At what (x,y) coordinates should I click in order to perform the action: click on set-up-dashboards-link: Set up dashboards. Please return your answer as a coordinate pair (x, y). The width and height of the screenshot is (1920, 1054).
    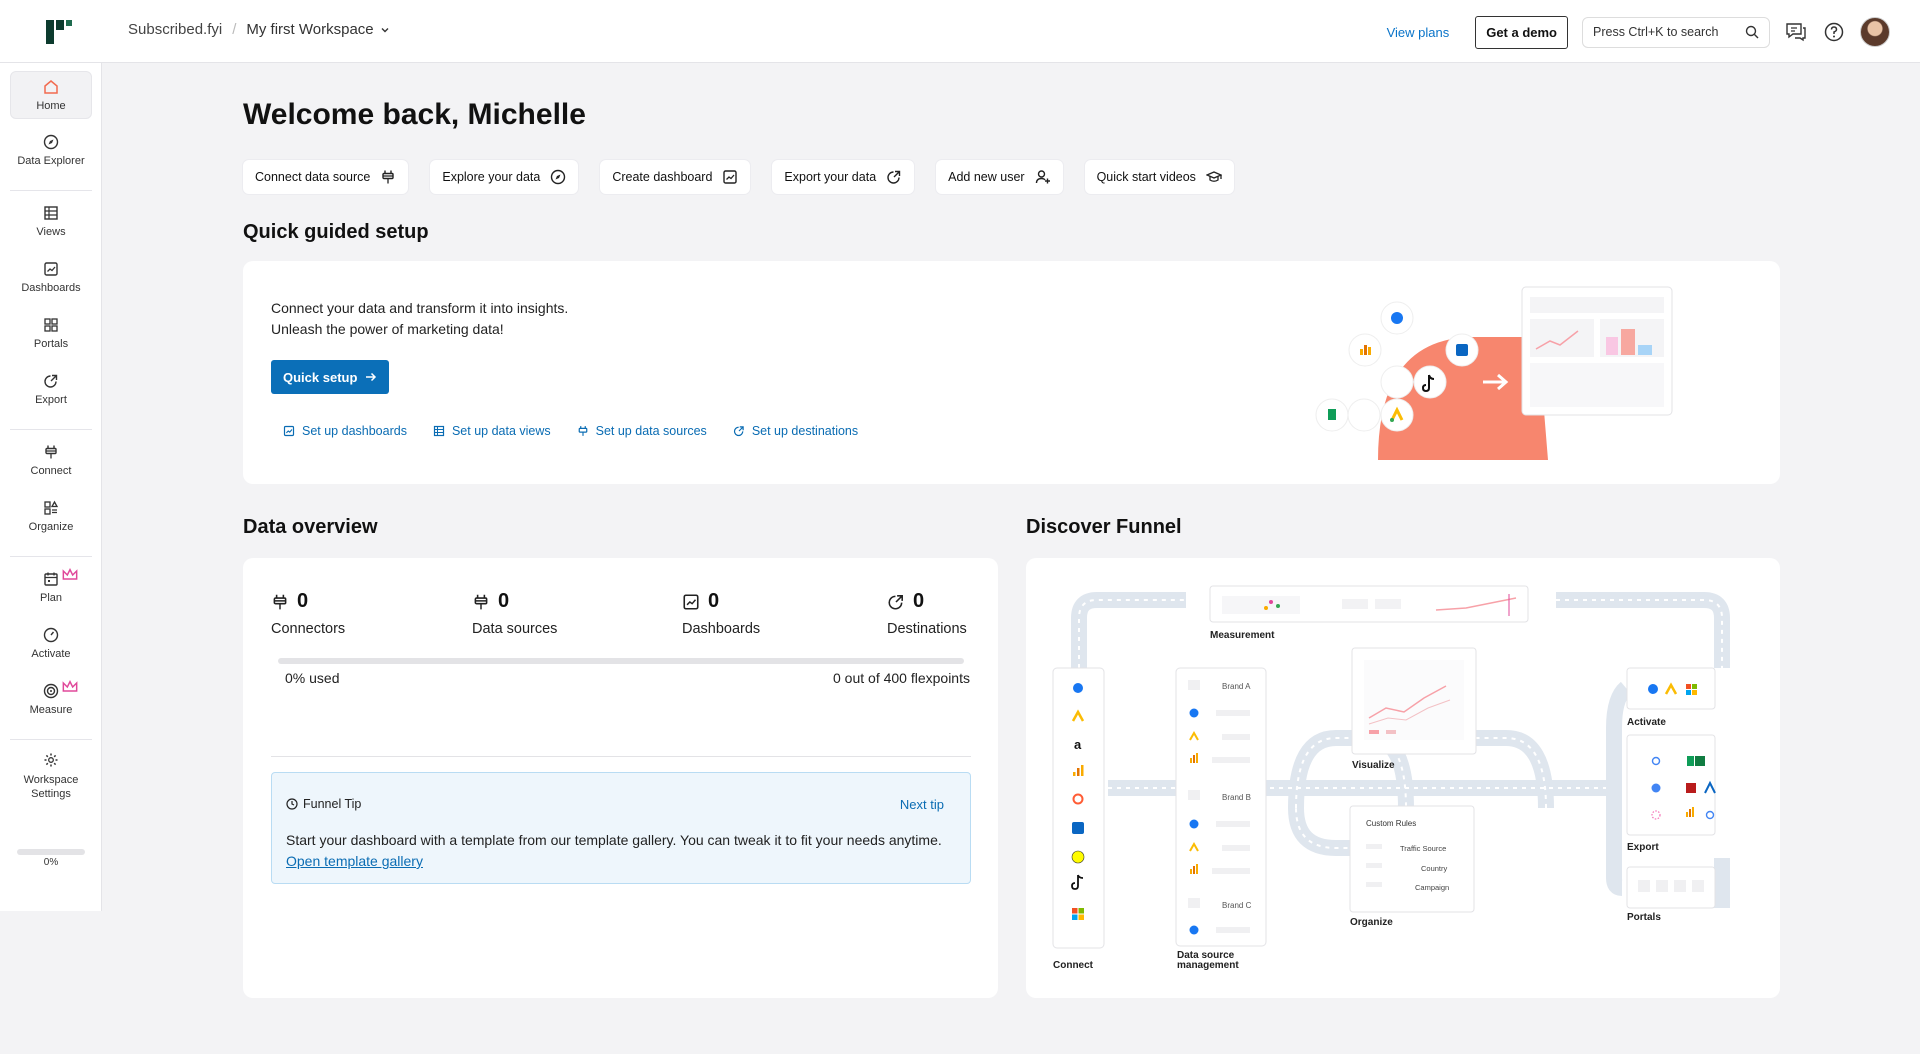
    Looking at the image, I should click on (345, 431).